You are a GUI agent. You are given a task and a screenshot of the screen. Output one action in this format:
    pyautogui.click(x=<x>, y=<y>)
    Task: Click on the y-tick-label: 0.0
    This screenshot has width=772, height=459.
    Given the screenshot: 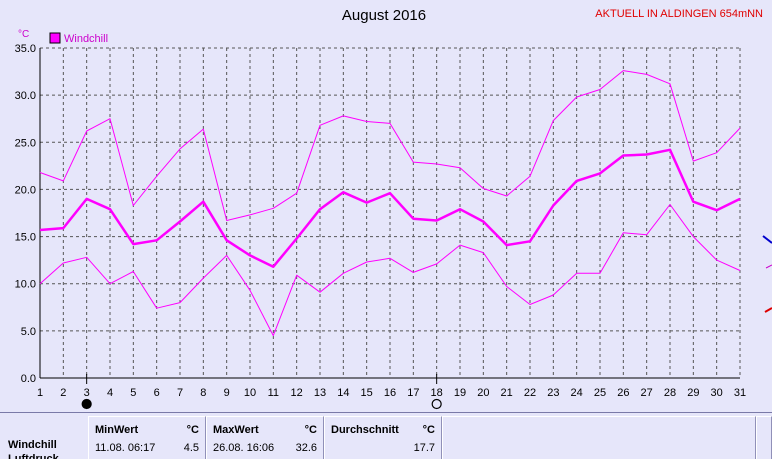 What is the action you would take?
    pyautogui.click(x=28, y=379)
    